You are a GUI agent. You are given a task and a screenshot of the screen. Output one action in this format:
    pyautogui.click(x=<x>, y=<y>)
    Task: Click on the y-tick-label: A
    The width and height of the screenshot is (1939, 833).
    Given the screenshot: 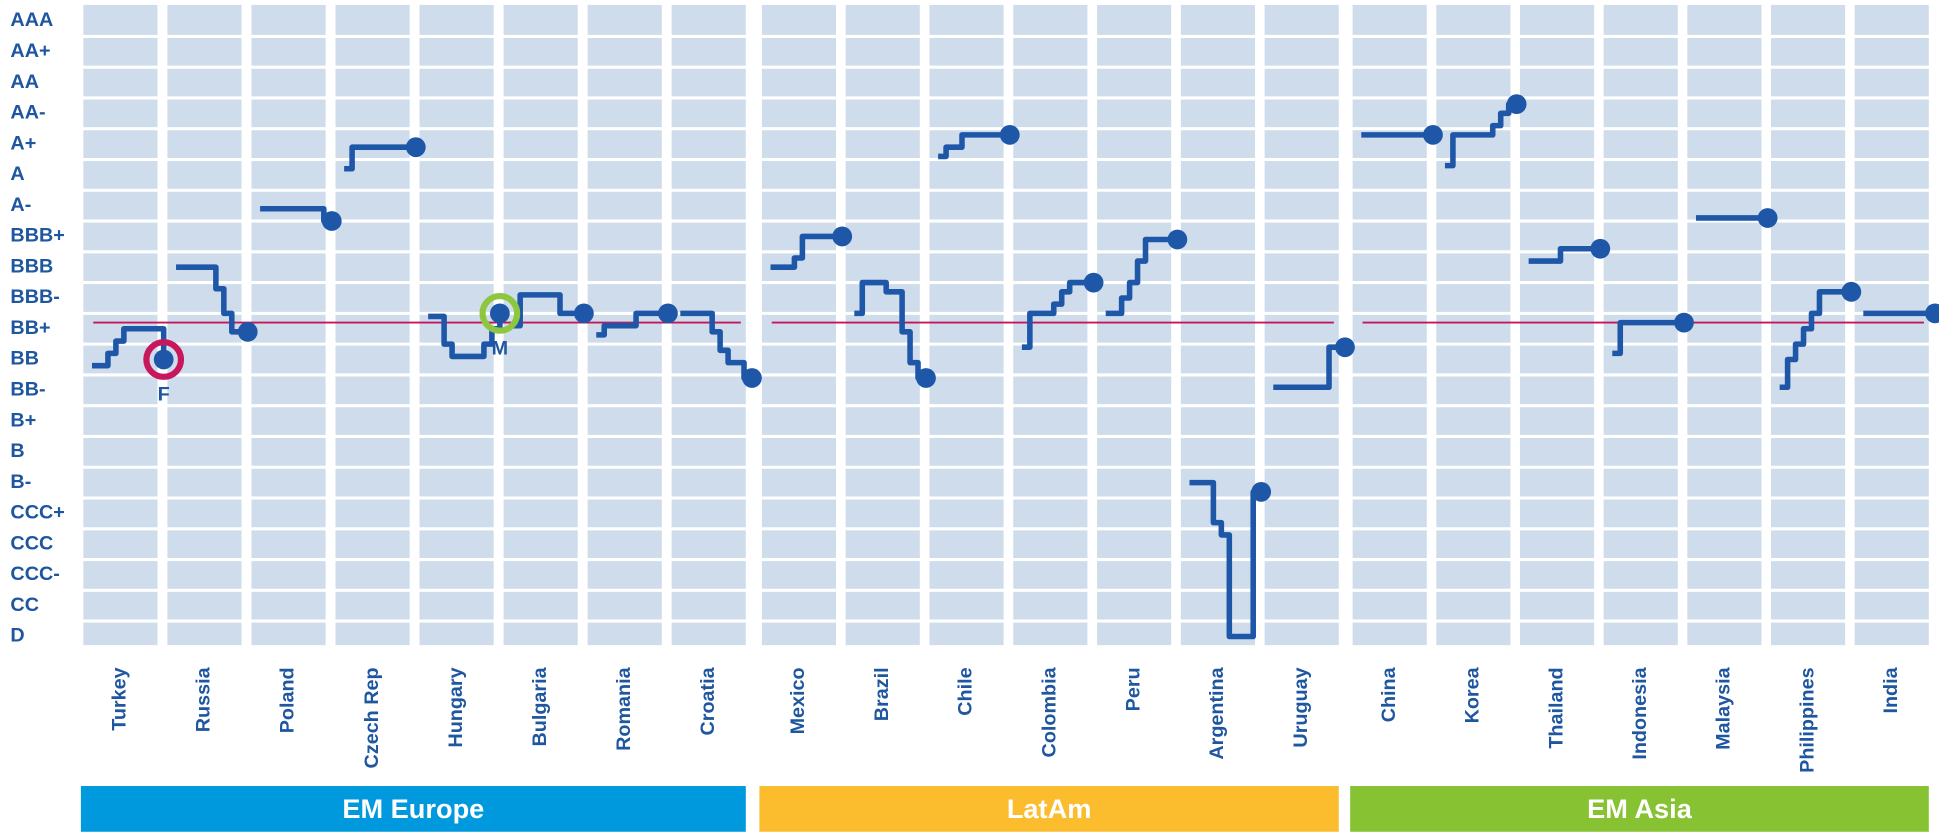 What is the action you would take?
    pyautogui.click(x=17, y=174)
    